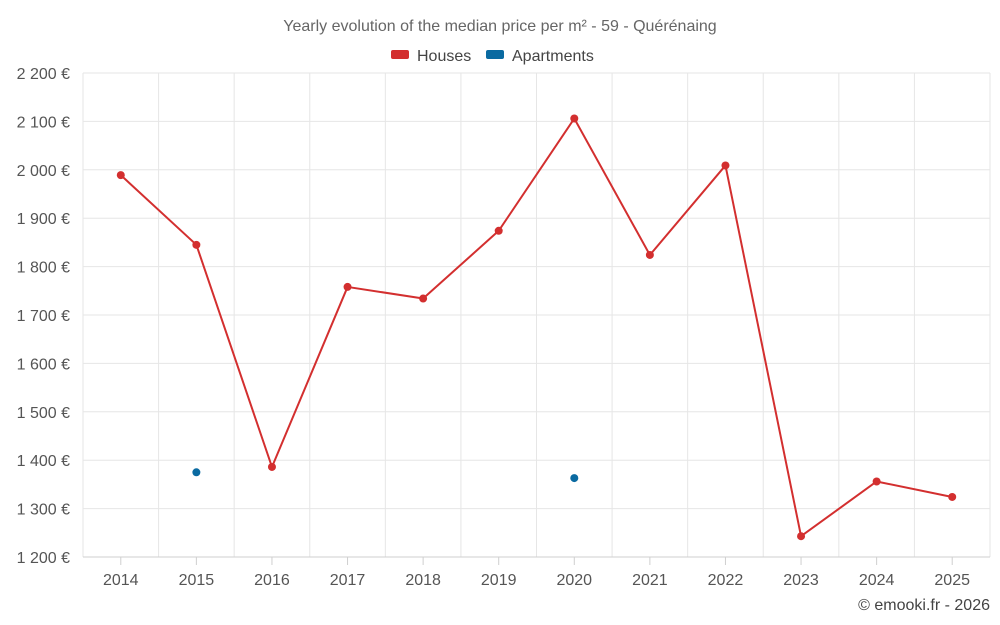 The width and height of the screenshot is (1000, 625). I want to click on legend-swatch-apartments, so click(495, 54).